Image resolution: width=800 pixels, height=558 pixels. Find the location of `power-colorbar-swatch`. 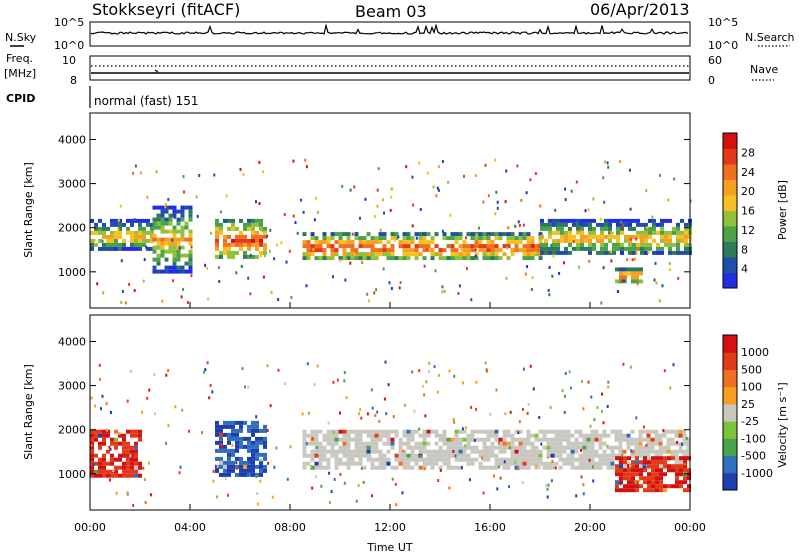

power-colorbar-swatch is located at coordinates (730, 203).